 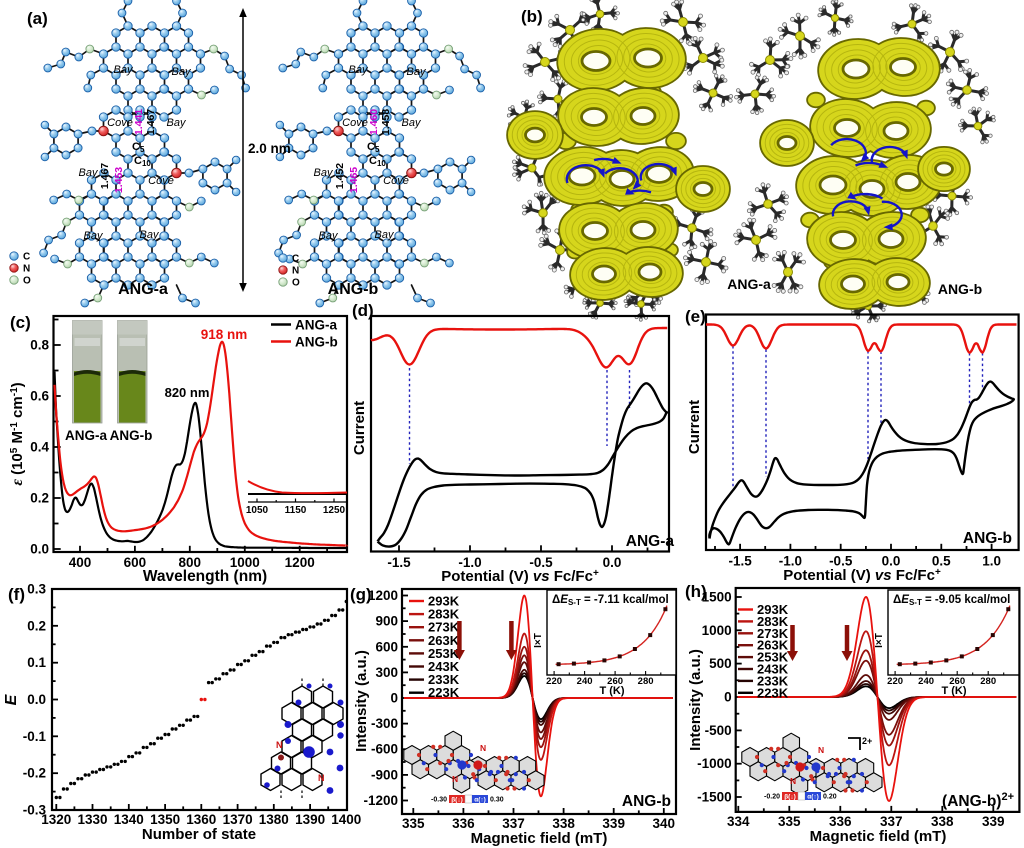 I want to click on svg-text: 1.458, so click(x=386, y=122).